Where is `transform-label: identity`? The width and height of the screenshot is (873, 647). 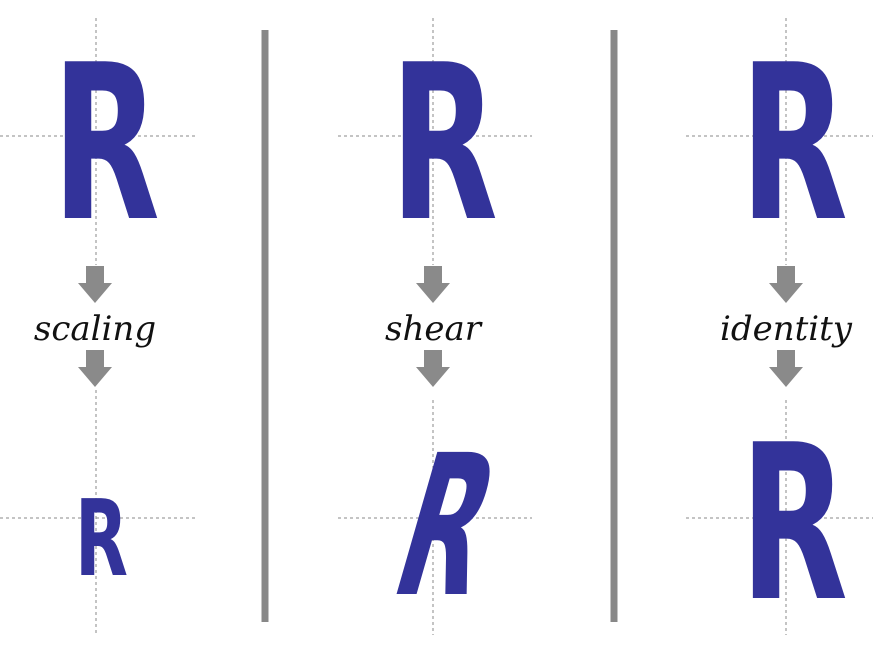
transform-label: identity is located at coordinates (786, 329).